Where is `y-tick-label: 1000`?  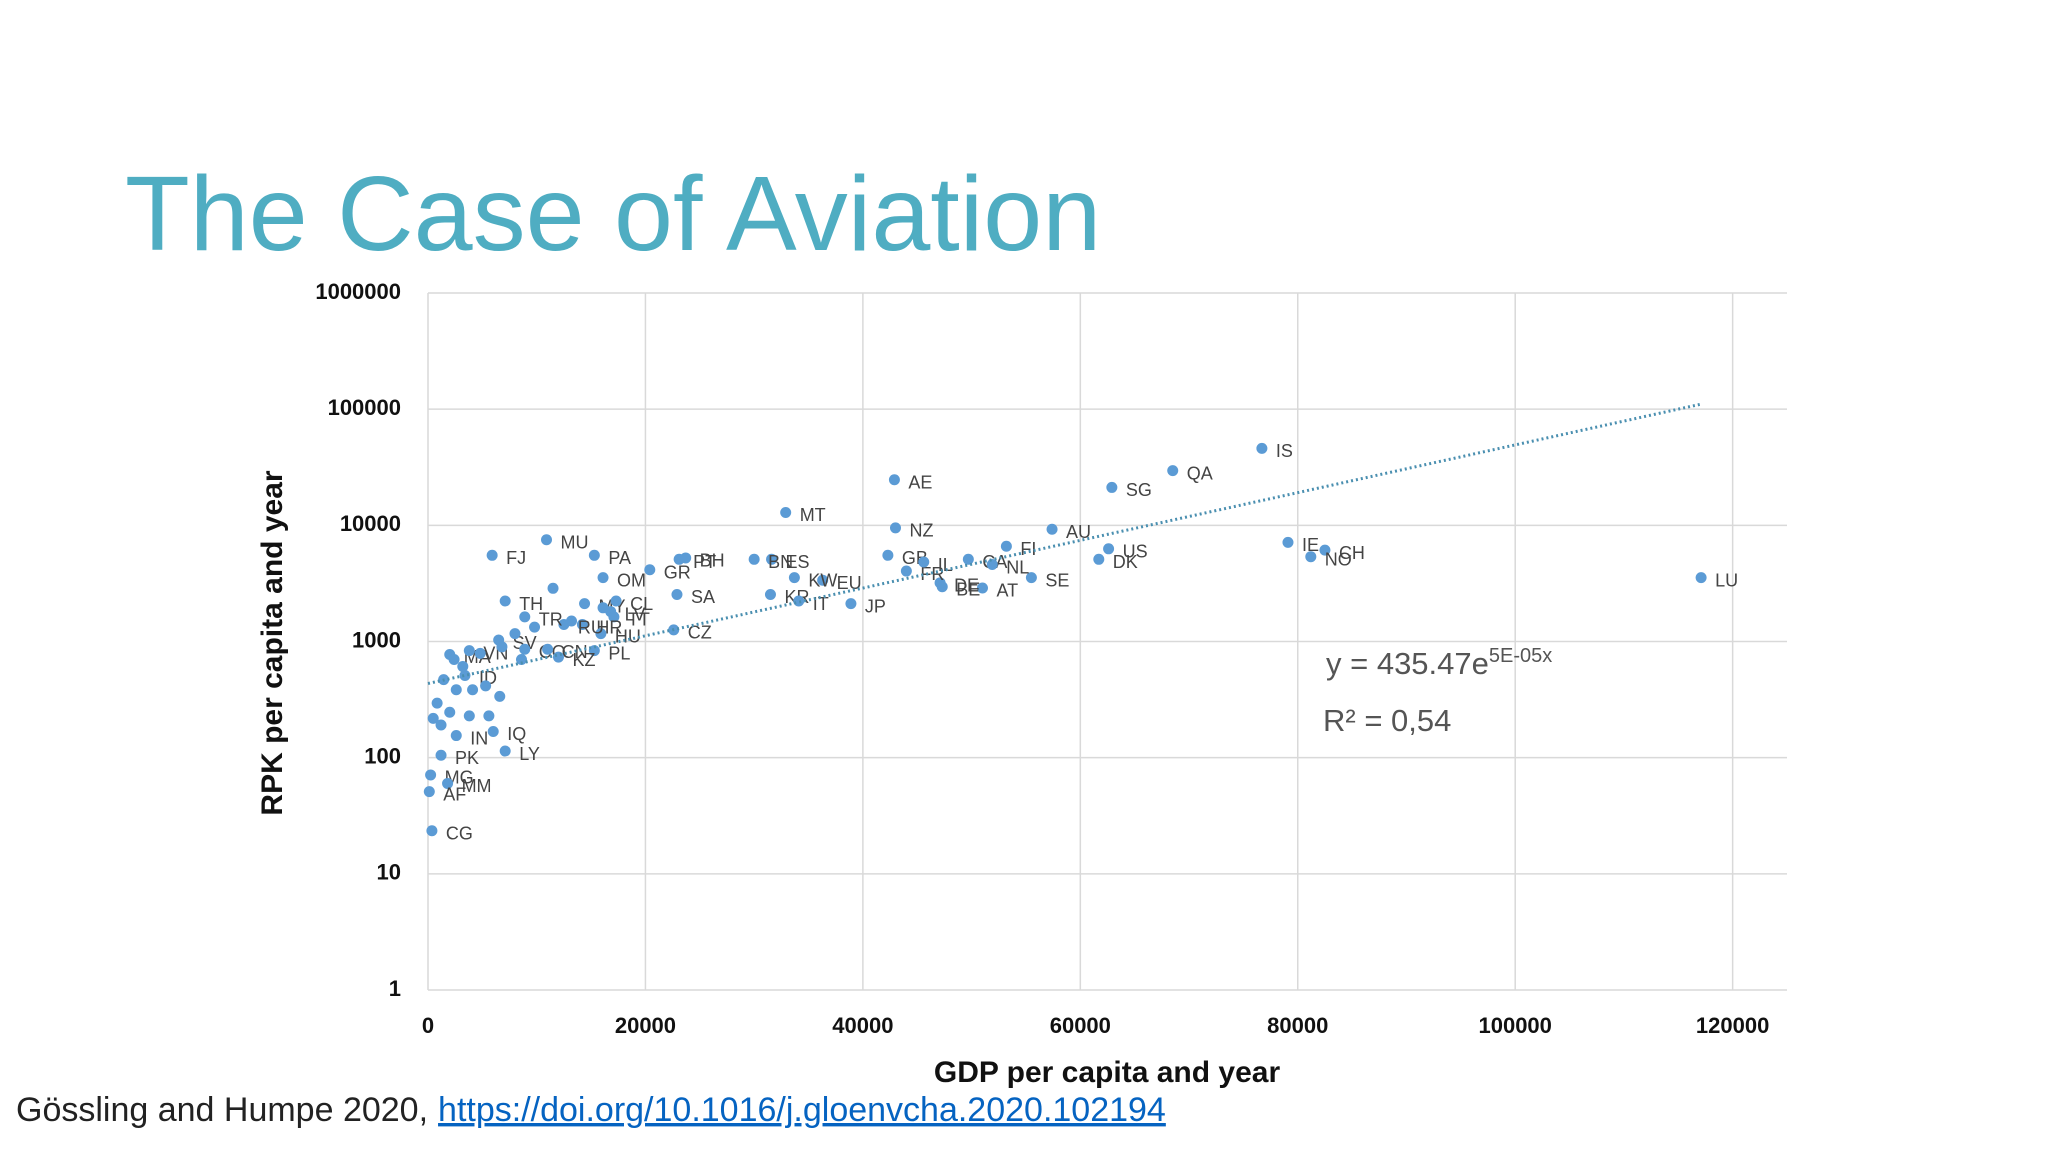 y-tick-label: 1000 is located at coordinates (376, 639).